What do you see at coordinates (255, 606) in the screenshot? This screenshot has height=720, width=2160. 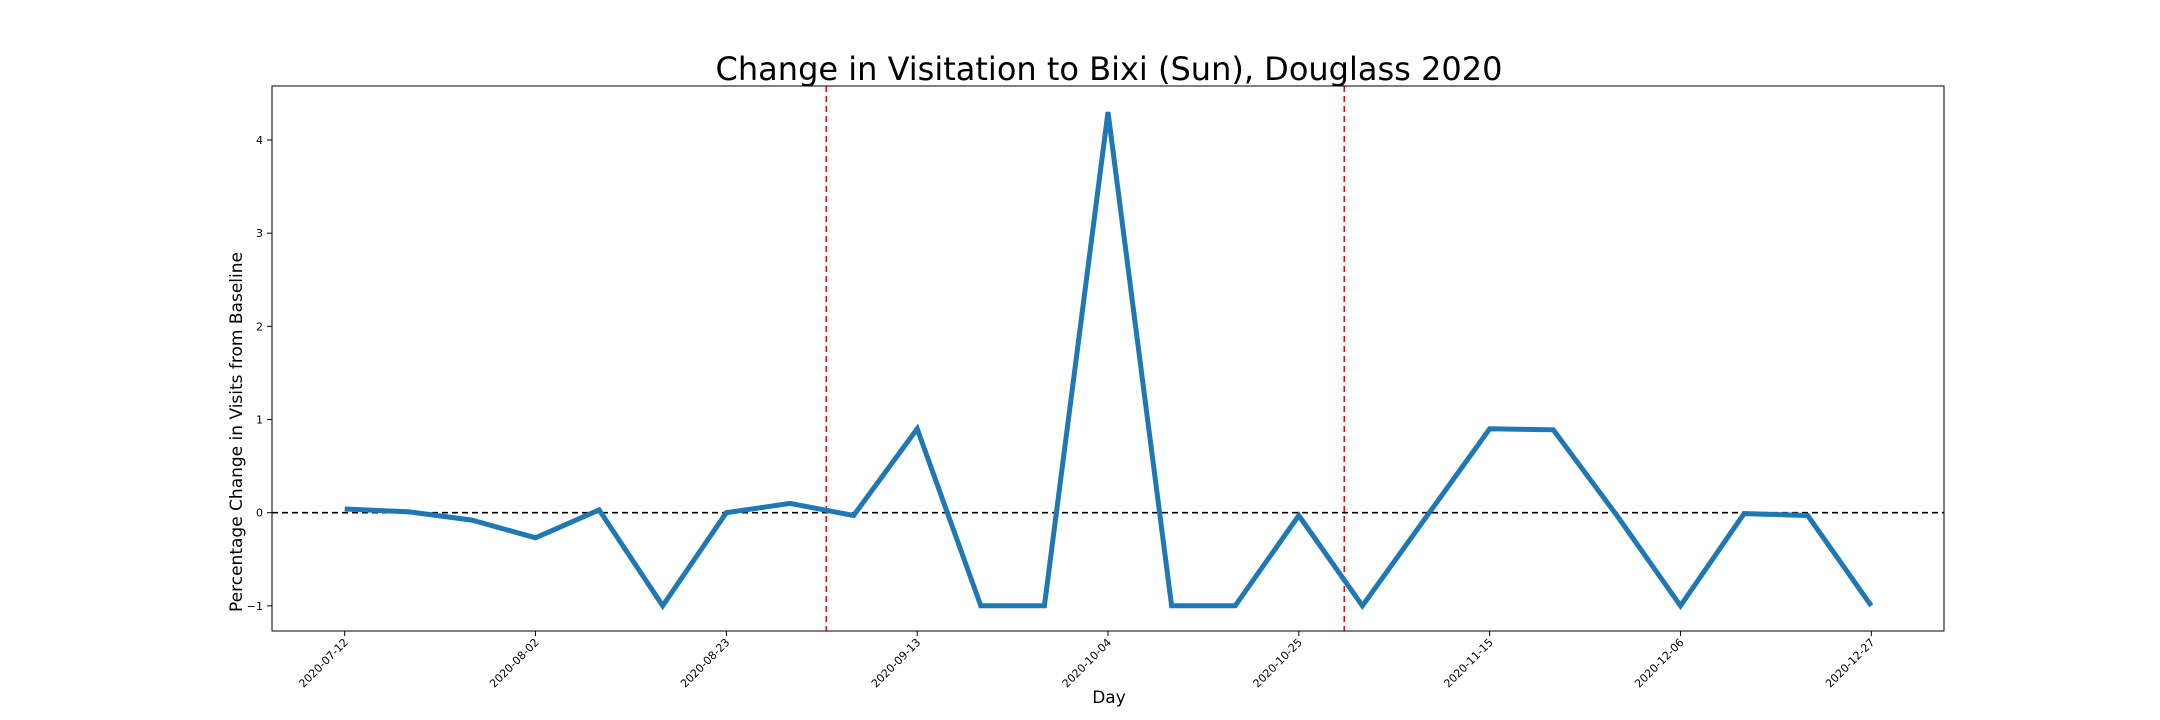 I see `y-tick-label: −1` at bounding box center [255, 606].